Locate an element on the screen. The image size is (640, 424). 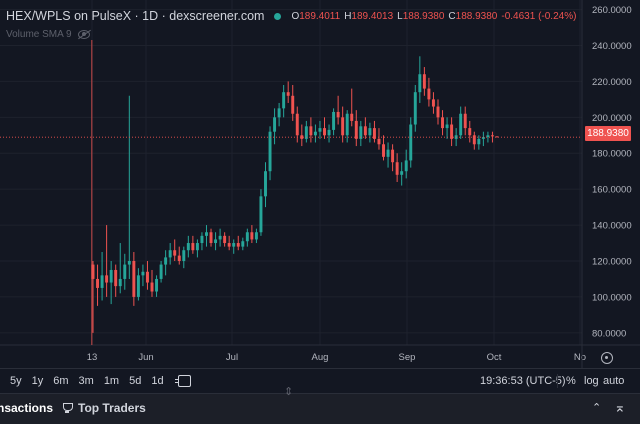
x-tick-label: Aug is located at coordinates (320, 357).